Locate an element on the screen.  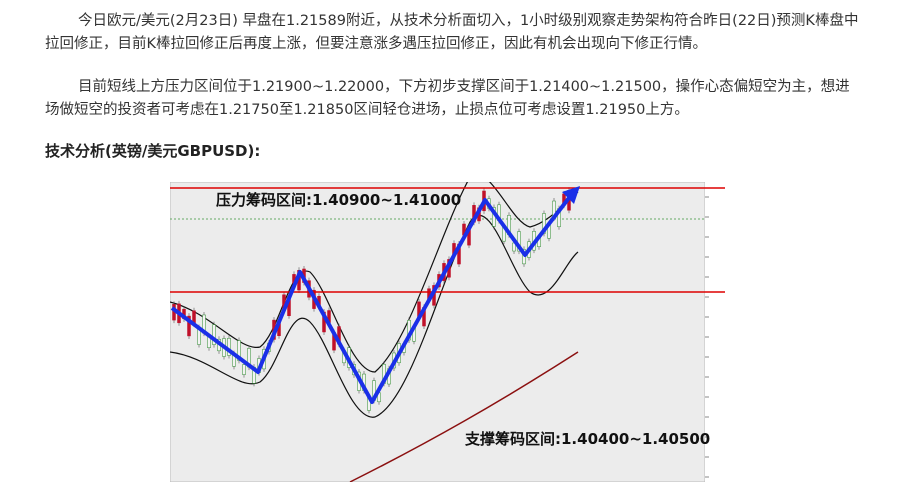
axis-ticks is located at coordinates (707, 337).